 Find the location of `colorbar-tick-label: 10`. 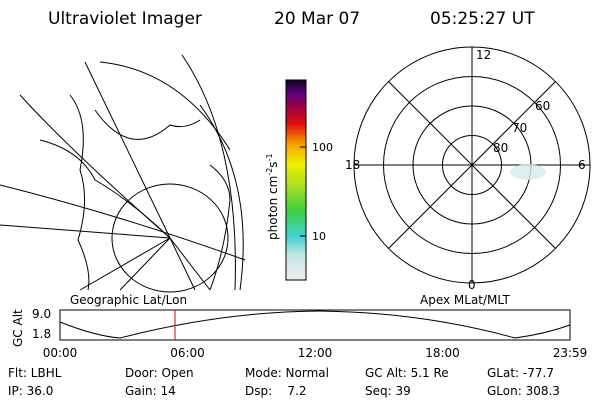

colorbar-tick-label: 10 is located at coordinates (319, 236).